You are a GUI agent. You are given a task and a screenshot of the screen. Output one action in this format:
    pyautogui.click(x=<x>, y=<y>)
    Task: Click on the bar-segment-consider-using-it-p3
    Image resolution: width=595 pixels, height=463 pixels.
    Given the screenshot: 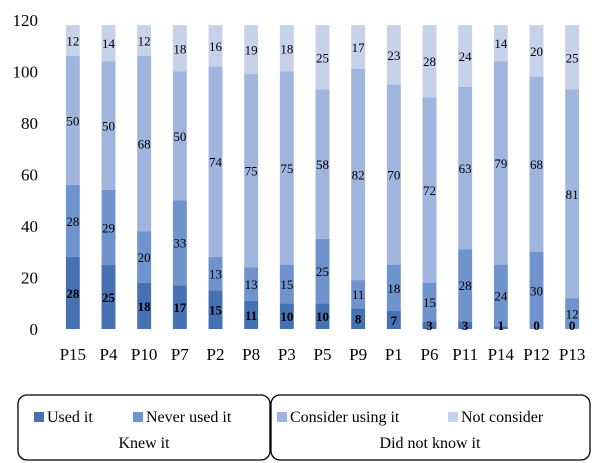 What is the action you would take?
    pyautogui.click(x=286, y=168)
    